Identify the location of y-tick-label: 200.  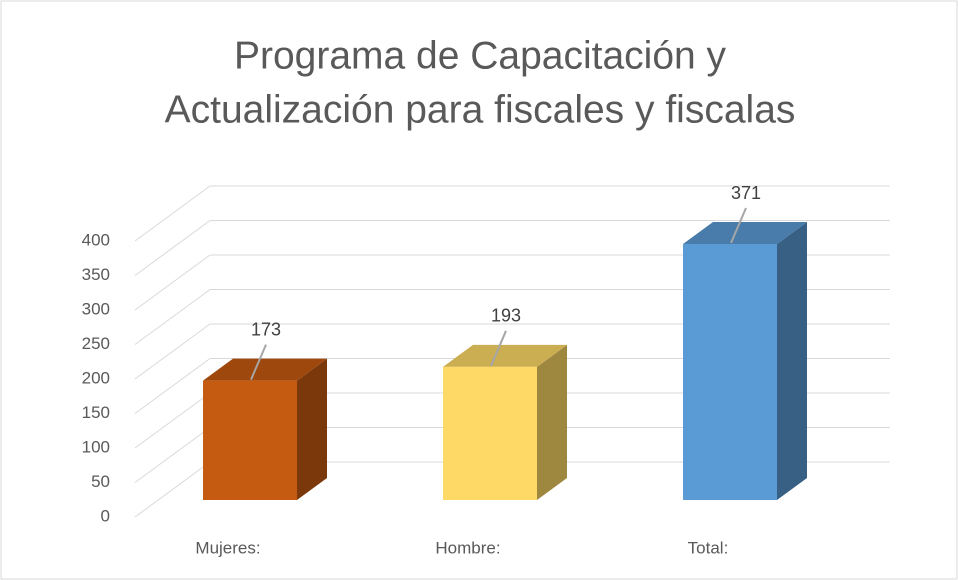
(96, 377).